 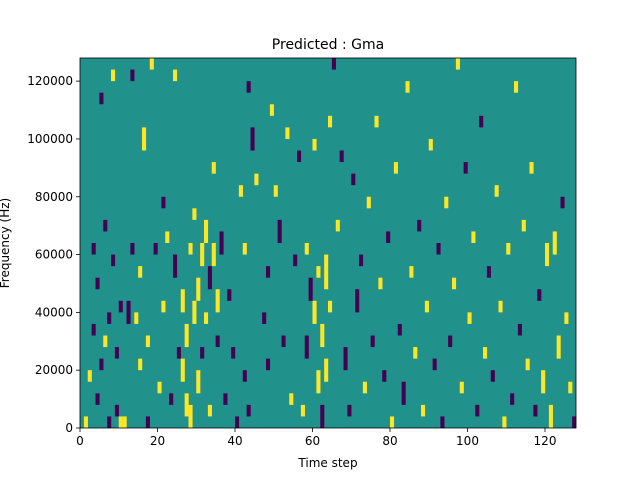 I want to click on x-tick-label: 40, so click(x=234, y=441).